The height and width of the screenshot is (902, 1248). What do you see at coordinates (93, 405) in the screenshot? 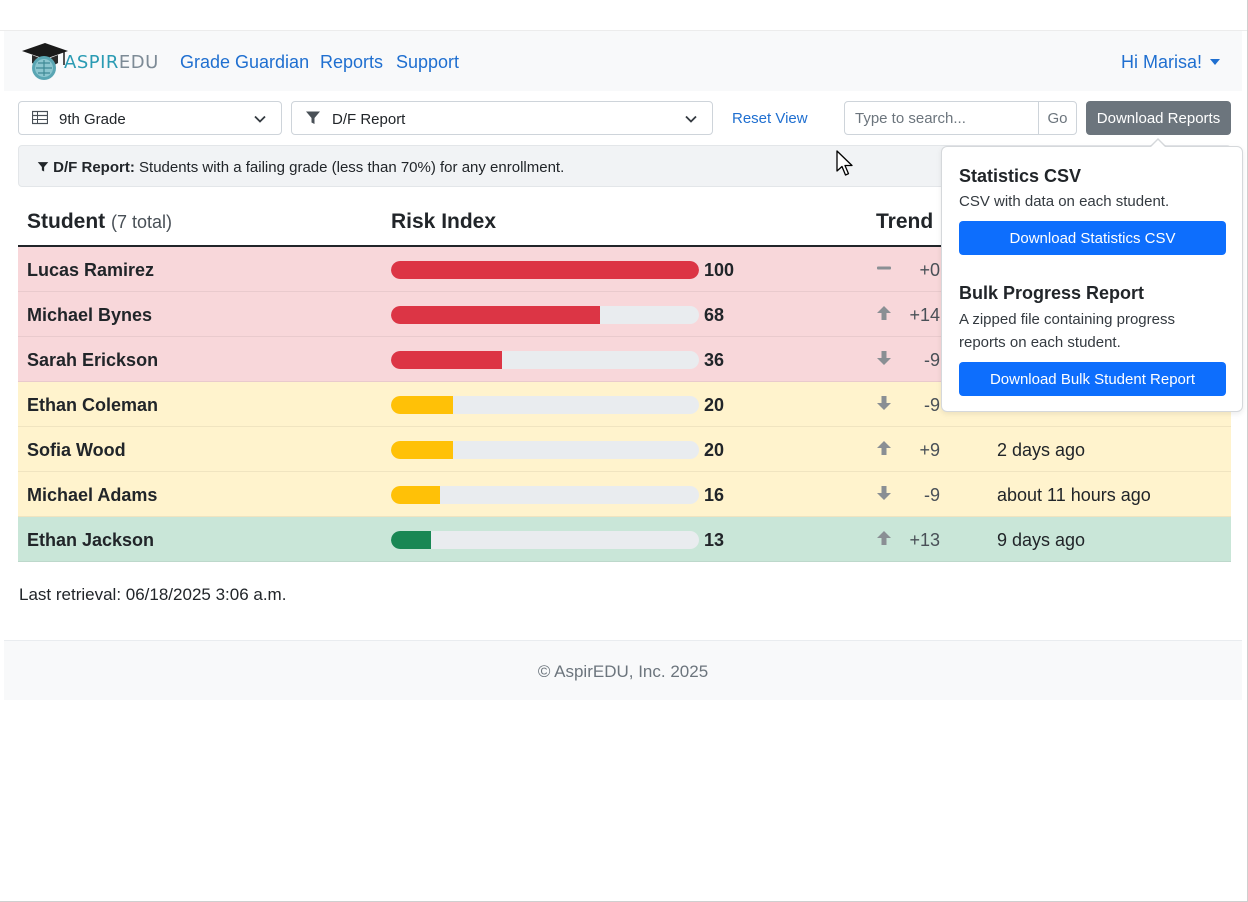
I see `student-name: Ethan Coleman` at bounding box center [93, 405].